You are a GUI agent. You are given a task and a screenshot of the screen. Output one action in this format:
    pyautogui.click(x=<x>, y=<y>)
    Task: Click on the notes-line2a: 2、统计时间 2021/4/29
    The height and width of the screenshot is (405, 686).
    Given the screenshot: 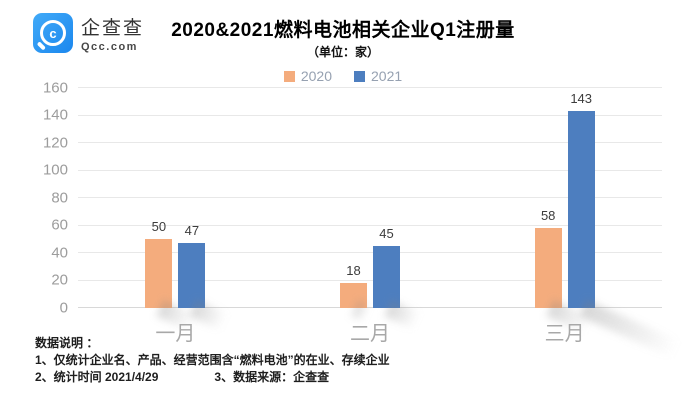 What is the action you would take?
    pyautogui.click(x=97, y=377)
    